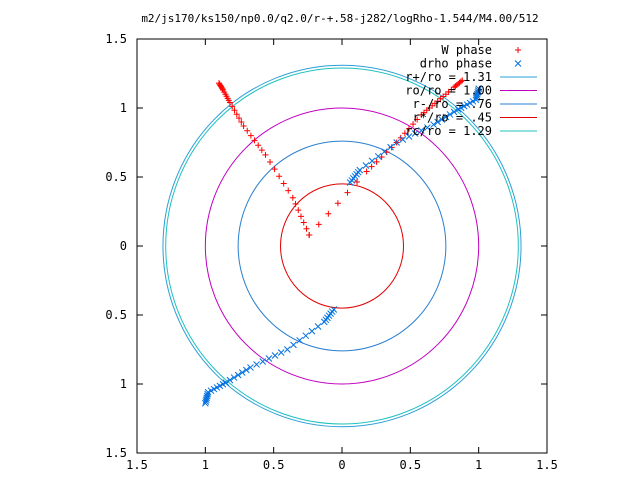 This screenshot has width=640, height=480. What do you see at coordinates (466, 50) in the screenshot?
I see `legend-label-0: W phase` at bounding box center [466, 50].